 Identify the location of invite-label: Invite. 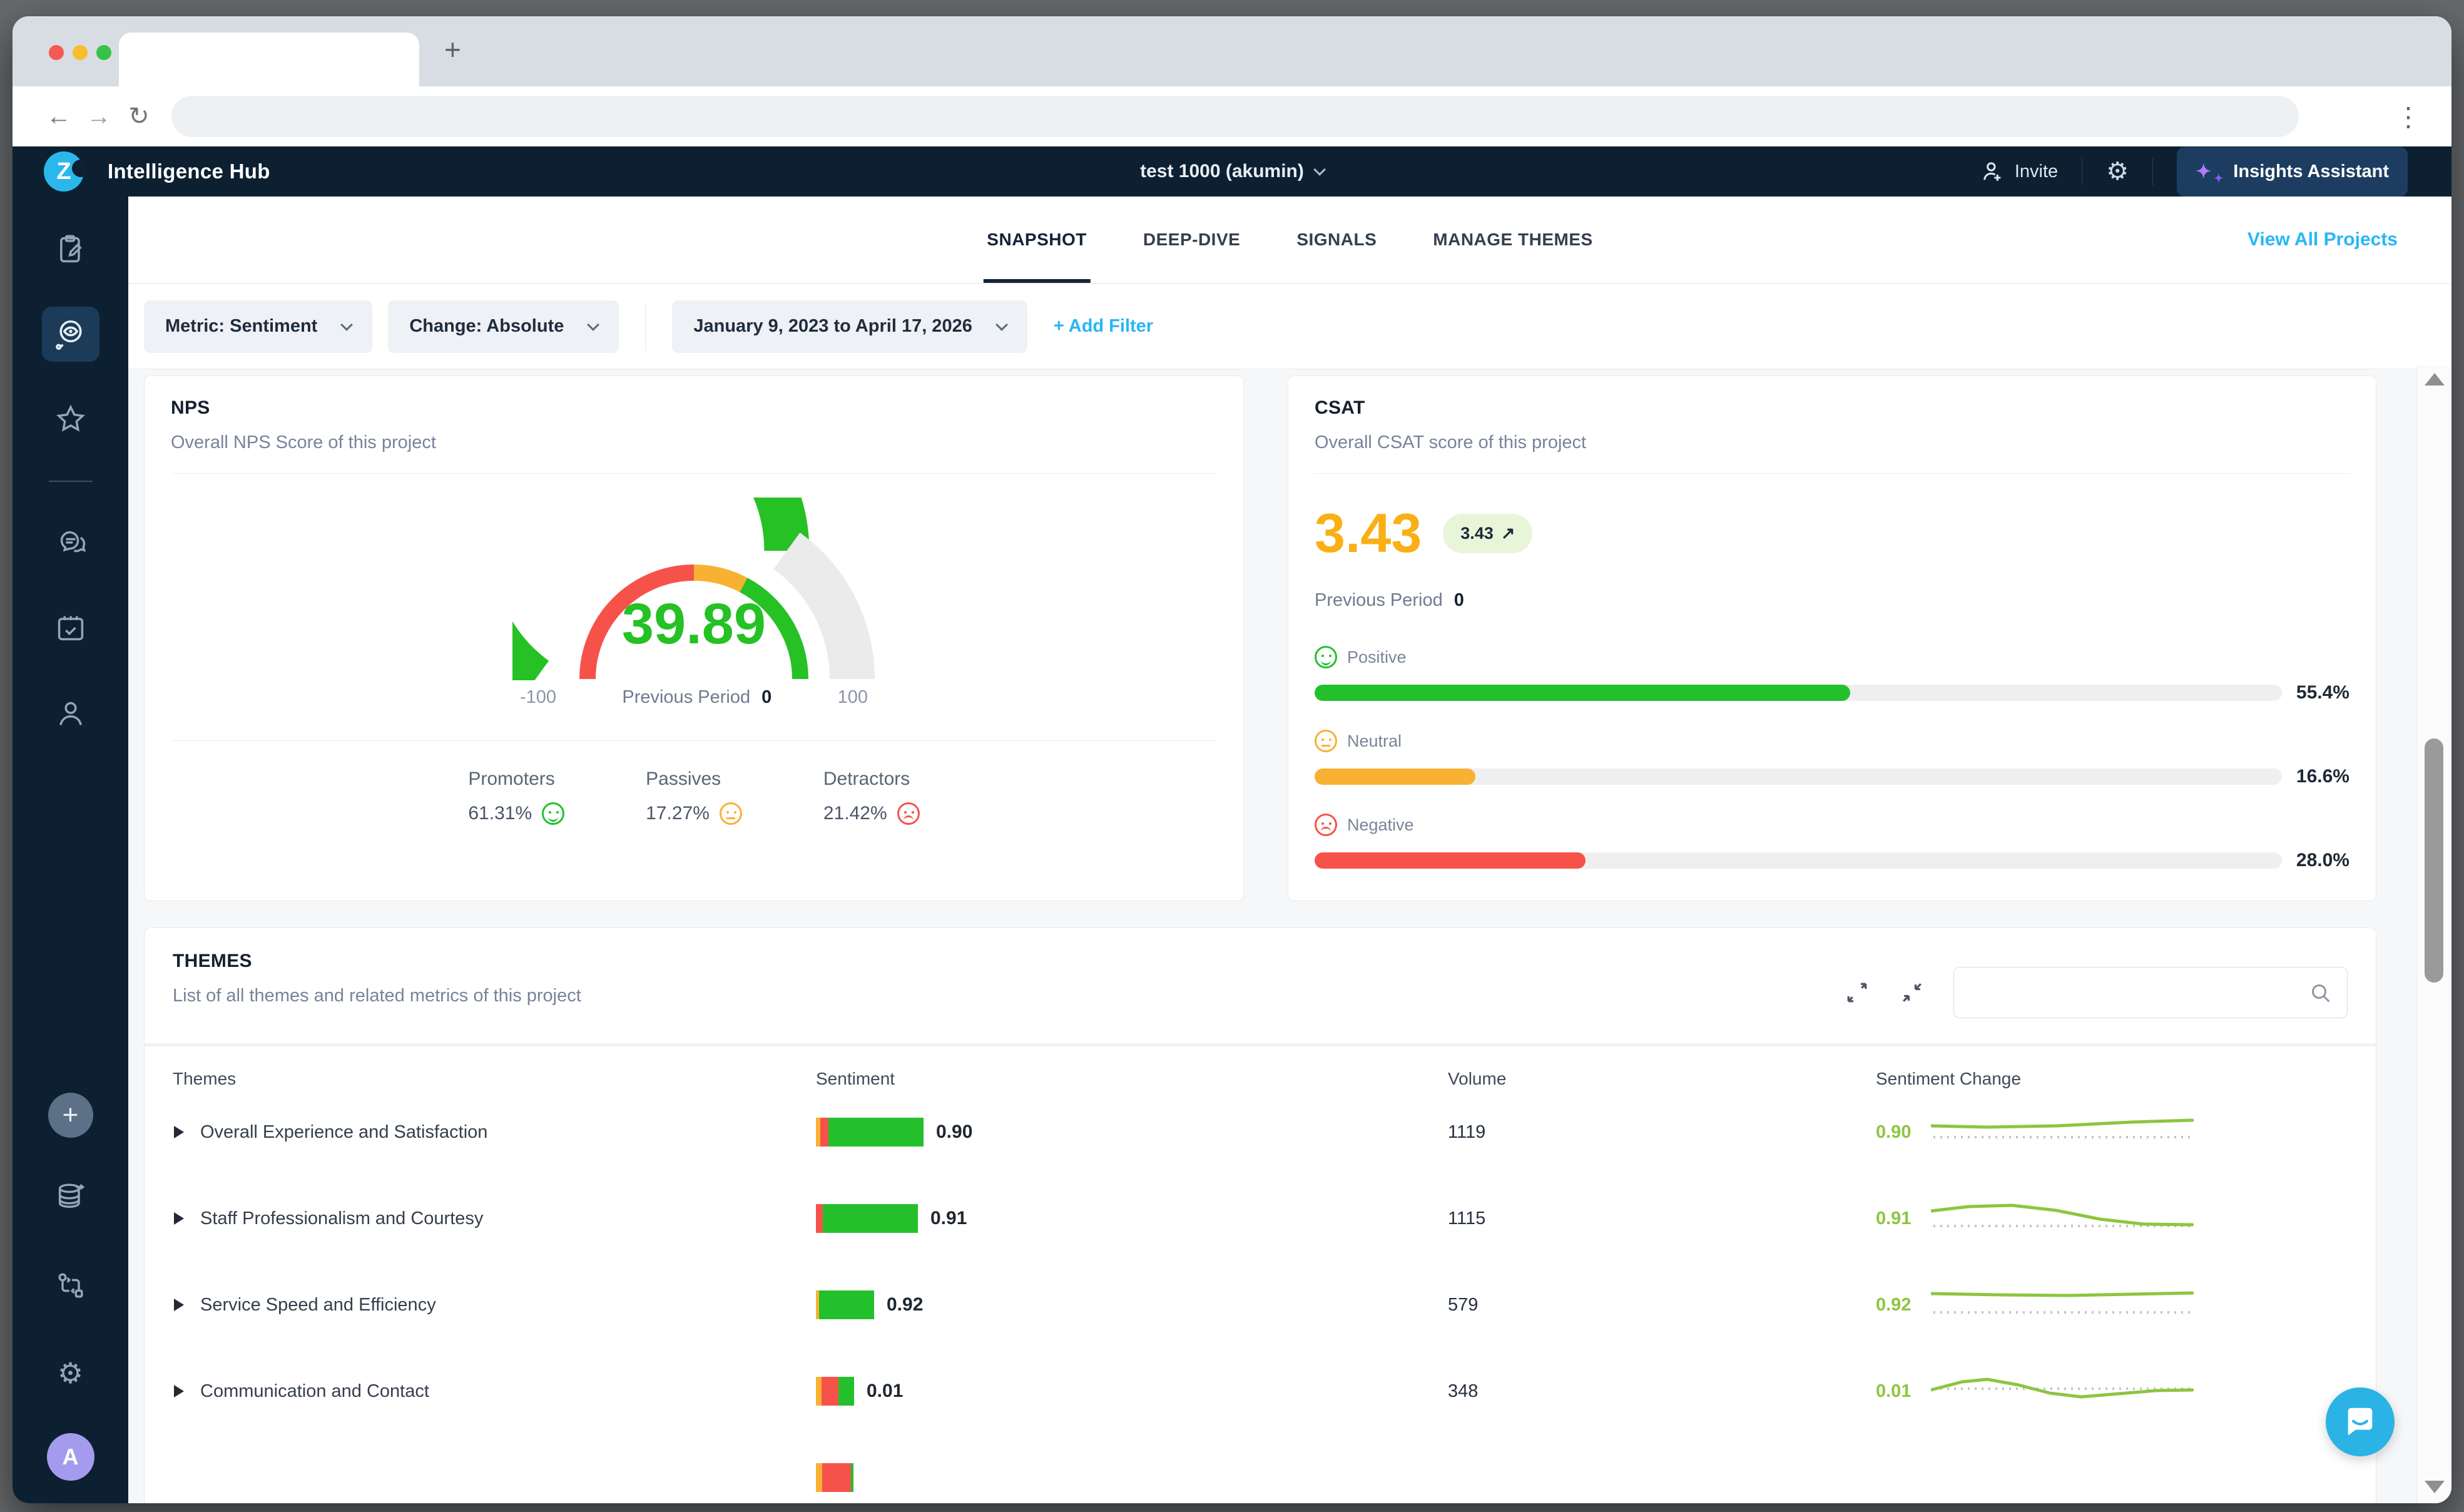
(2037, 171).